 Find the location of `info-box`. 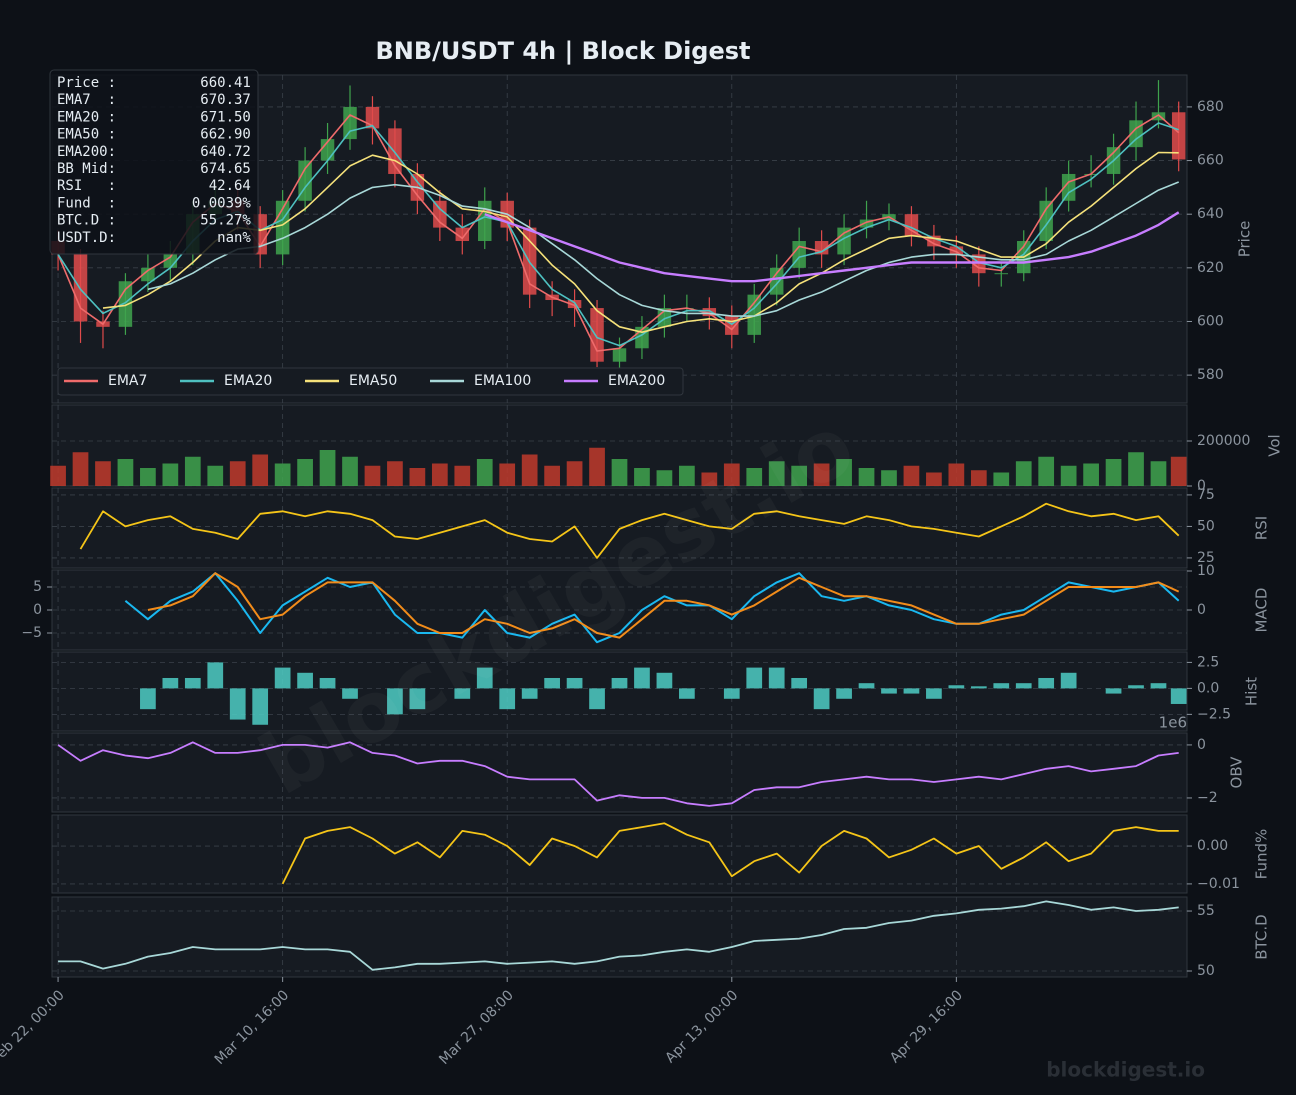

info-box is located at coordinates (154, 162).